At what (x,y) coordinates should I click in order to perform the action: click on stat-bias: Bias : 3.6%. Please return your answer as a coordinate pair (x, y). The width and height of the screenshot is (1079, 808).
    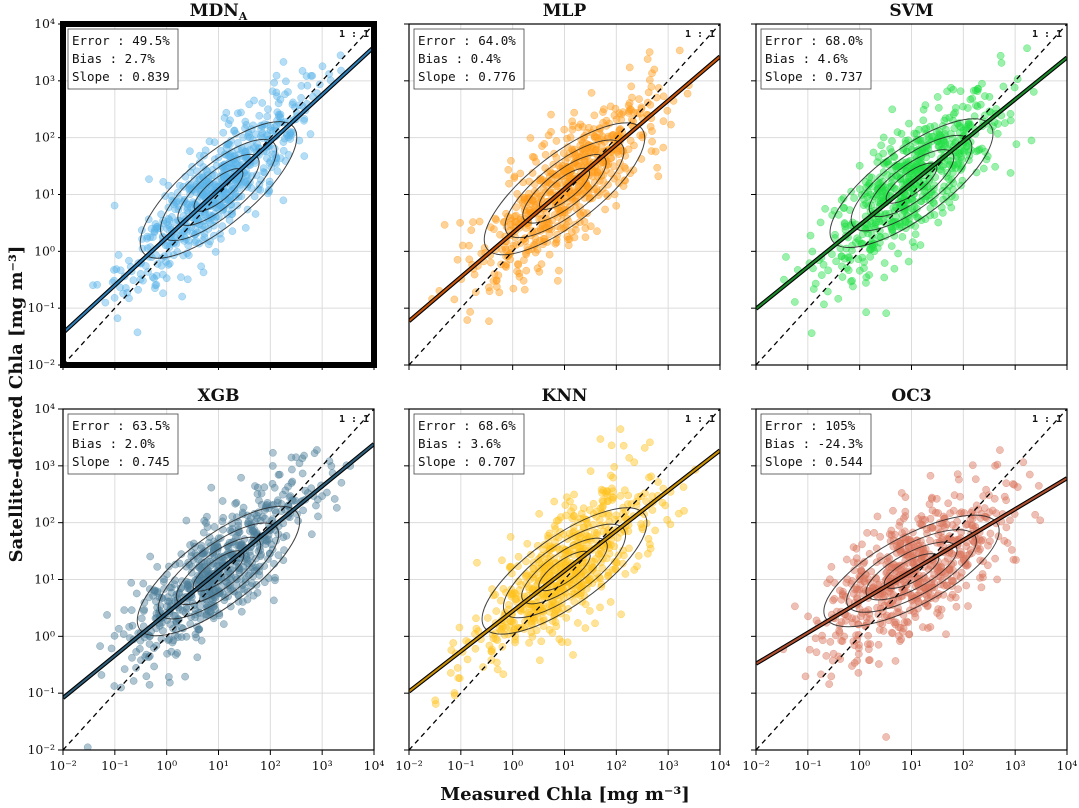
    Looking at the image, I should click on (459, 443).